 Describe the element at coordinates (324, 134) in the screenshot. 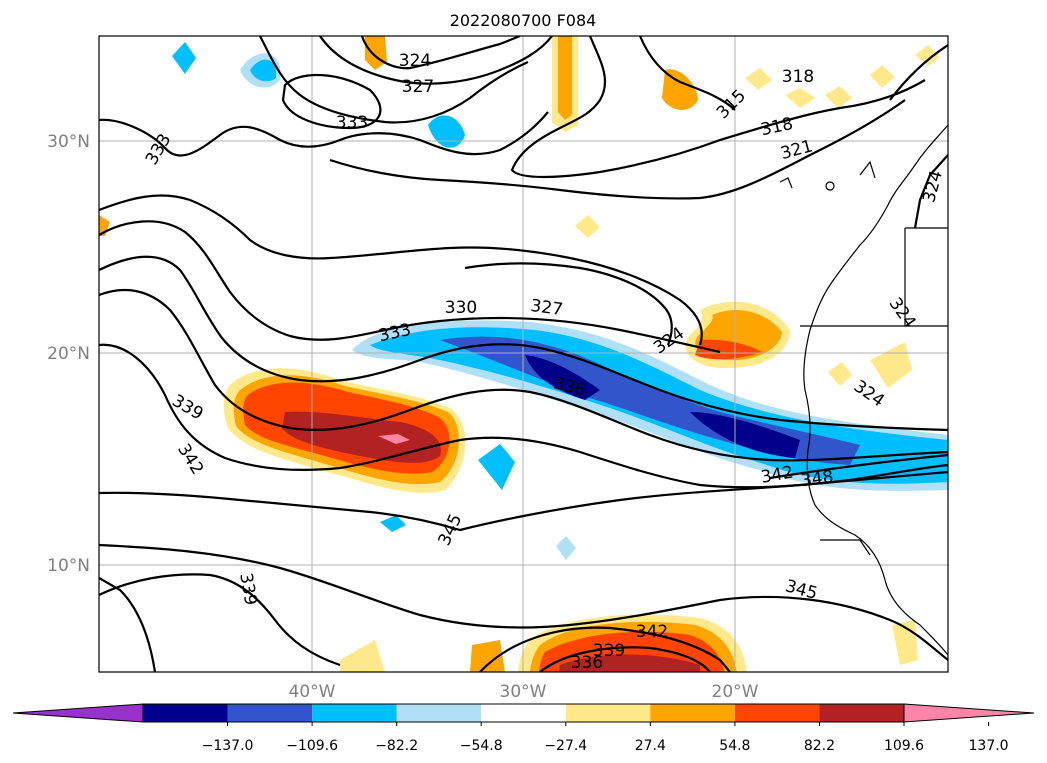

I see `contour-333-west` at that location.